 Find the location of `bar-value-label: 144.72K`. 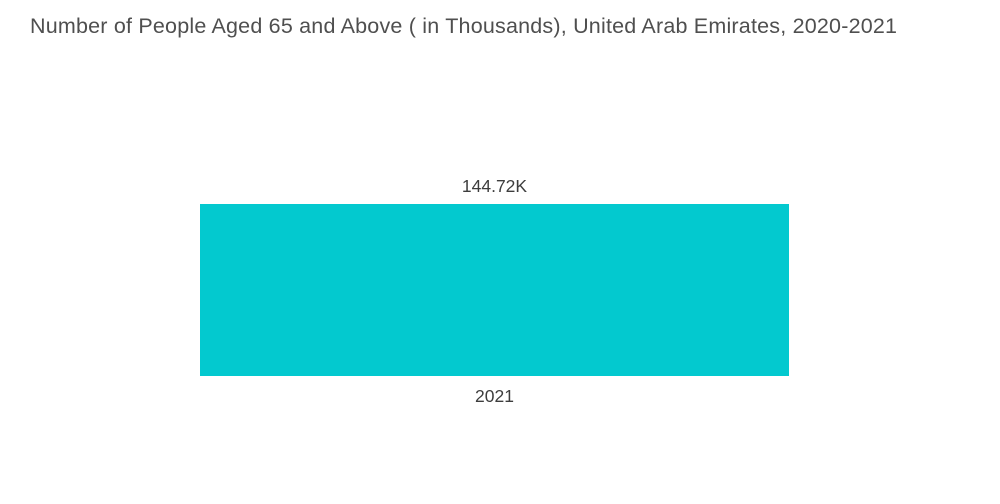

bar-value-label: 144.72K is located at coordinates (494, 186).